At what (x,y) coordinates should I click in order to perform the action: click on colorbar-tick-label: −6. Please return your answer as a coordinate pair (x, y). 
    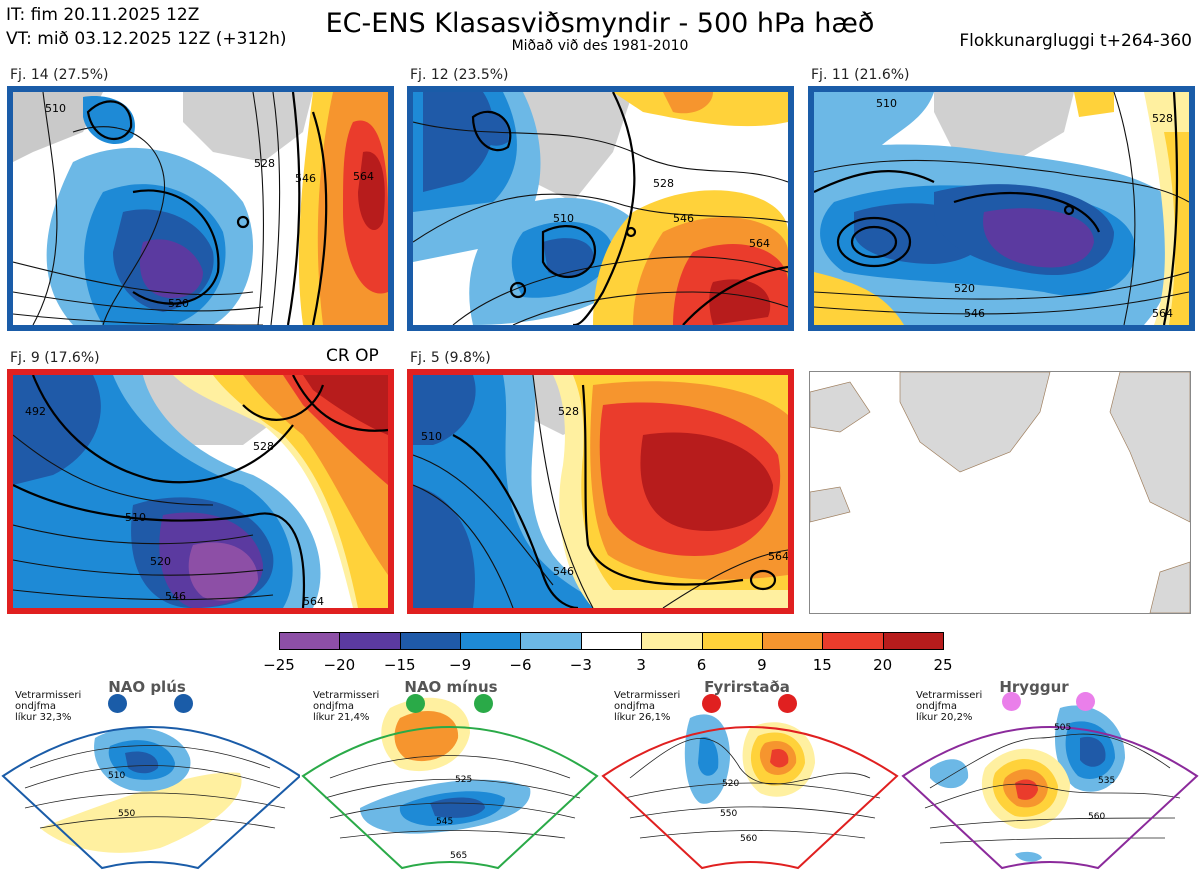
    Looking at the image, I should click on (520, 665).